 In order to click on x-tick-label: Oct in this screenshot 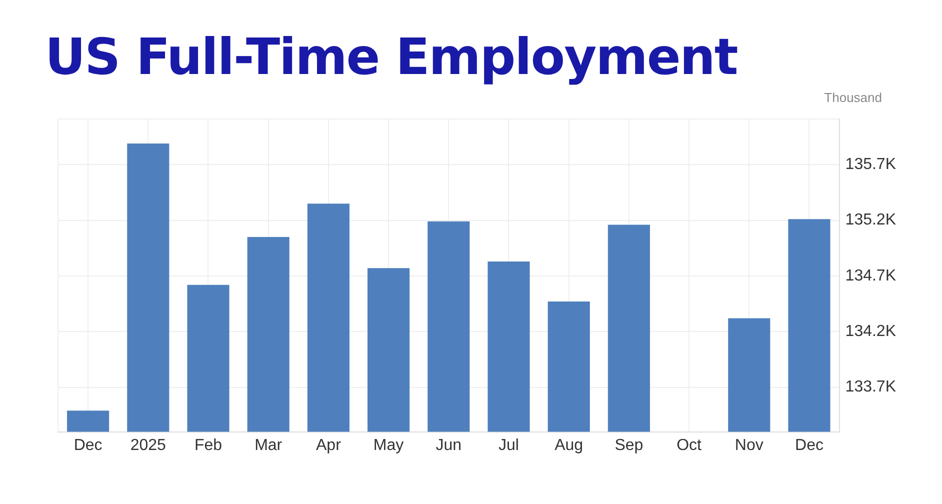, I will do `click(689, 445)`.